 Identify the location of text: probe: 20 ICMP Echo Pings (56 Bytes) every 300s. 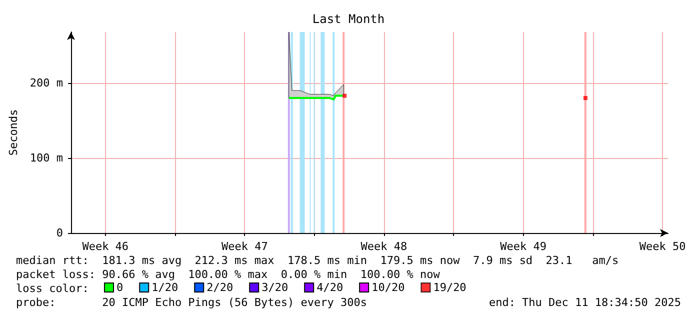
(191, 302).